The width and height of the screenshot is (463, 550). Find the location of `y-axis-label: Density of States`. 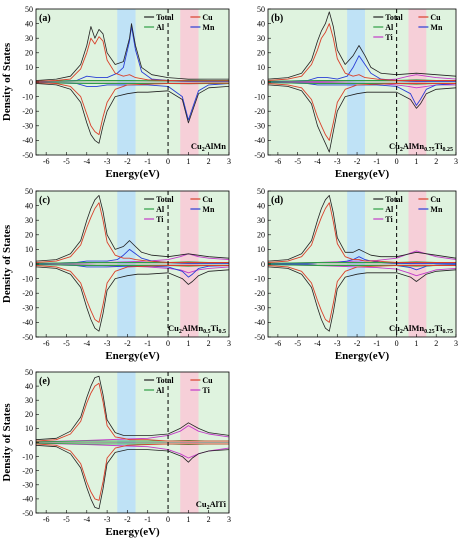

y-axis-label: Density of States is located at coordinates (7, 263).